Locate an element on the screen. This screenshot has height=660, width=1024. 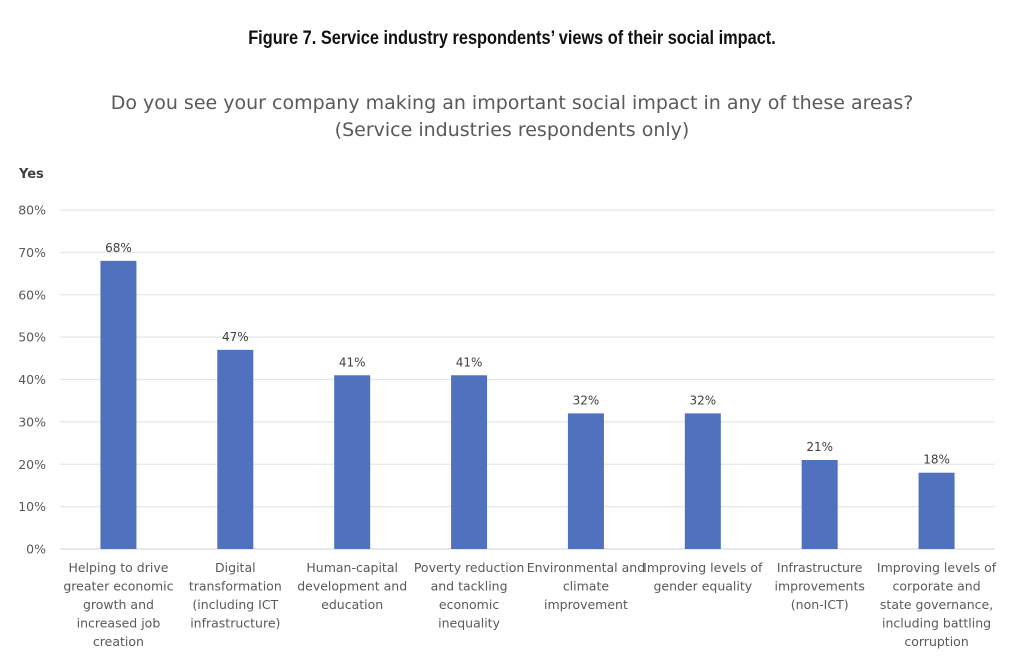
y-tick-label: 10% is located at coordinates (32, 506).